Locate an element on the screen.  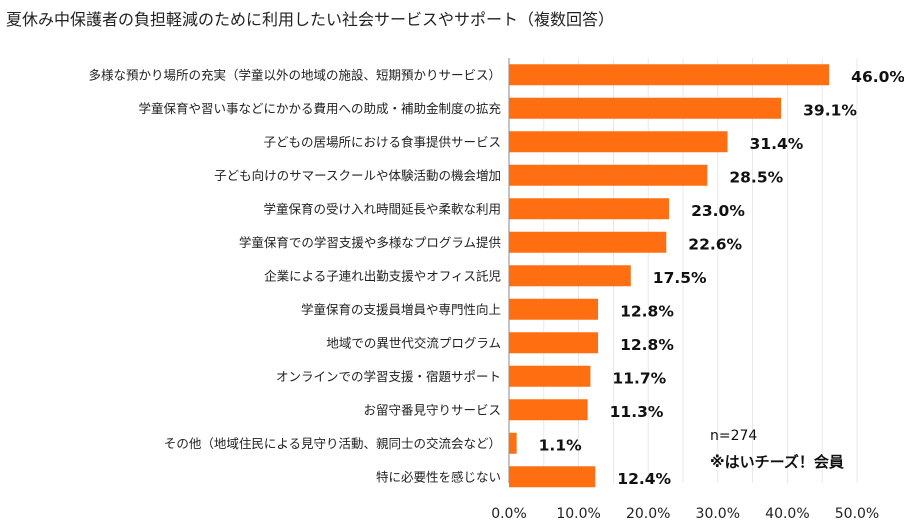
x-tick-label: 50.0% is located at coordinates (857, 514).